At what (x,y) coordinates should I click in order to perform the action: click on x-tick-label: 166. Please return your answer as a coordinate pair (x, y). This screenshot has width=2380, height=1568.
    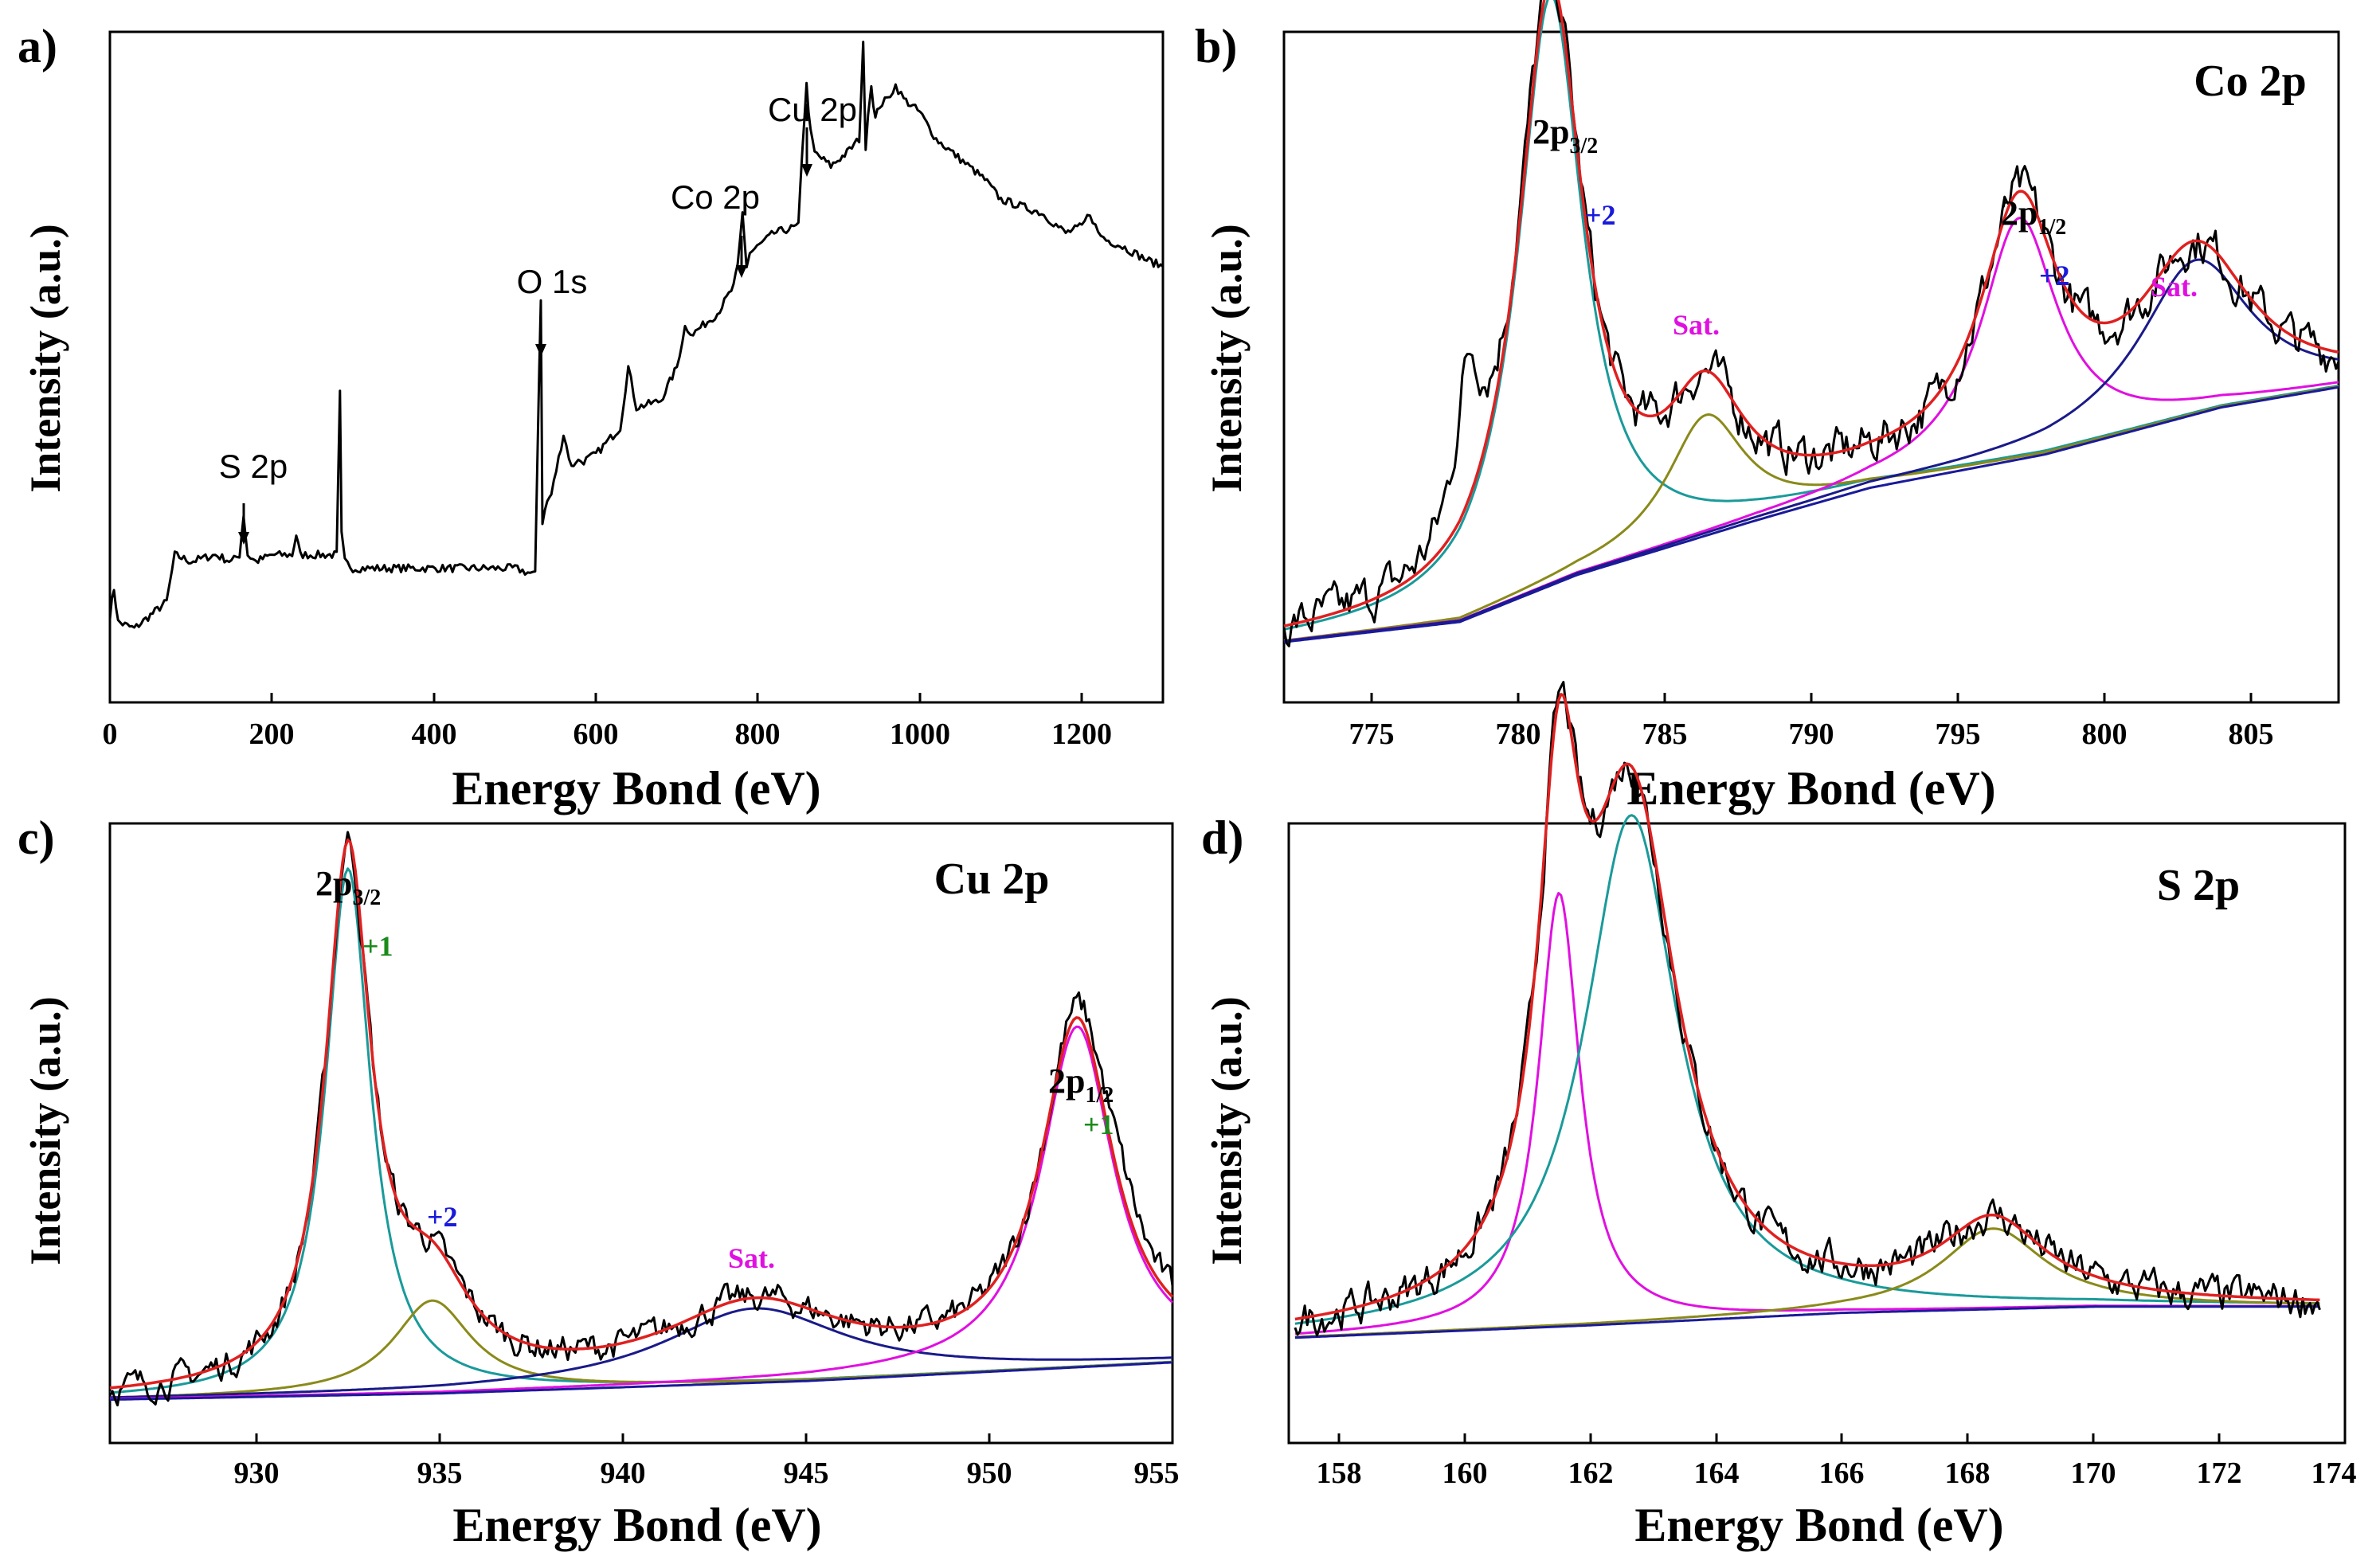
    Looking at the image, I should click on (1842, 1473).